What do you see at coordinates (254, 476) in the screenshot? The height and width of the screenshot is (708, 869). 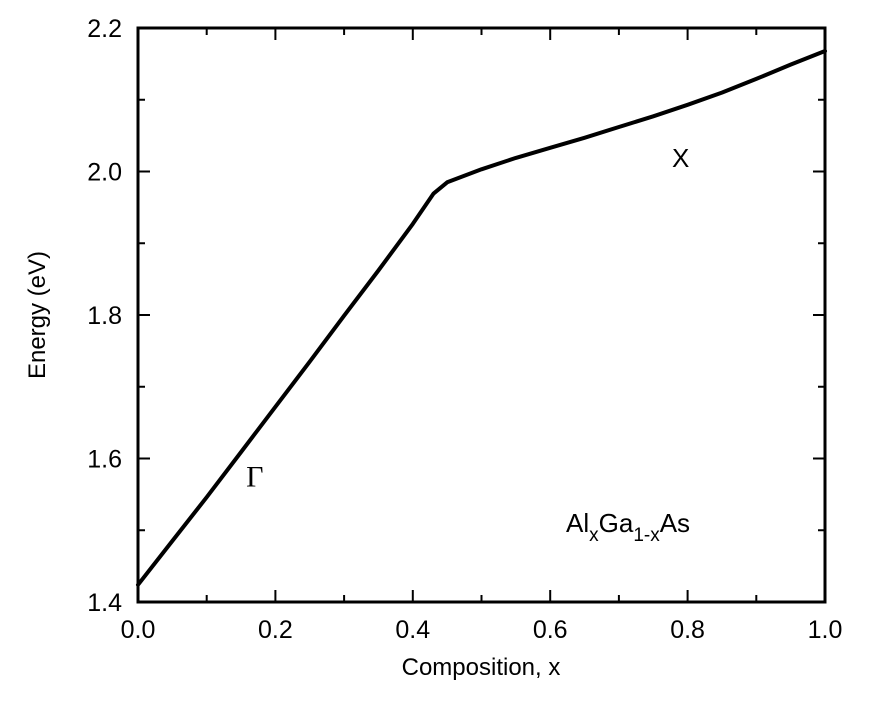 I see `gamma-annotation: Γ` at bounding box center [254, 476].